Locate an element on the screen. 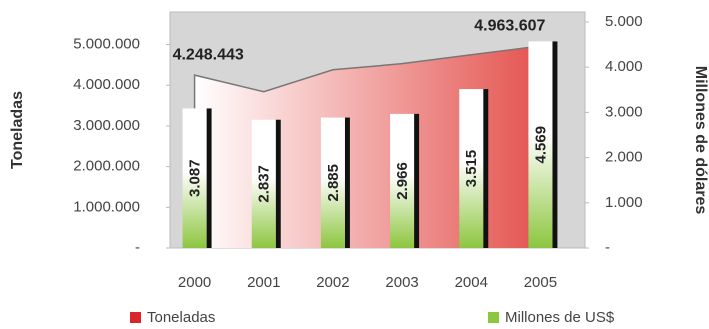 Image resolution: width=709 pixels, height=329 pixels. bar-value-label: 2.966 is located at coordinates (402, 181).